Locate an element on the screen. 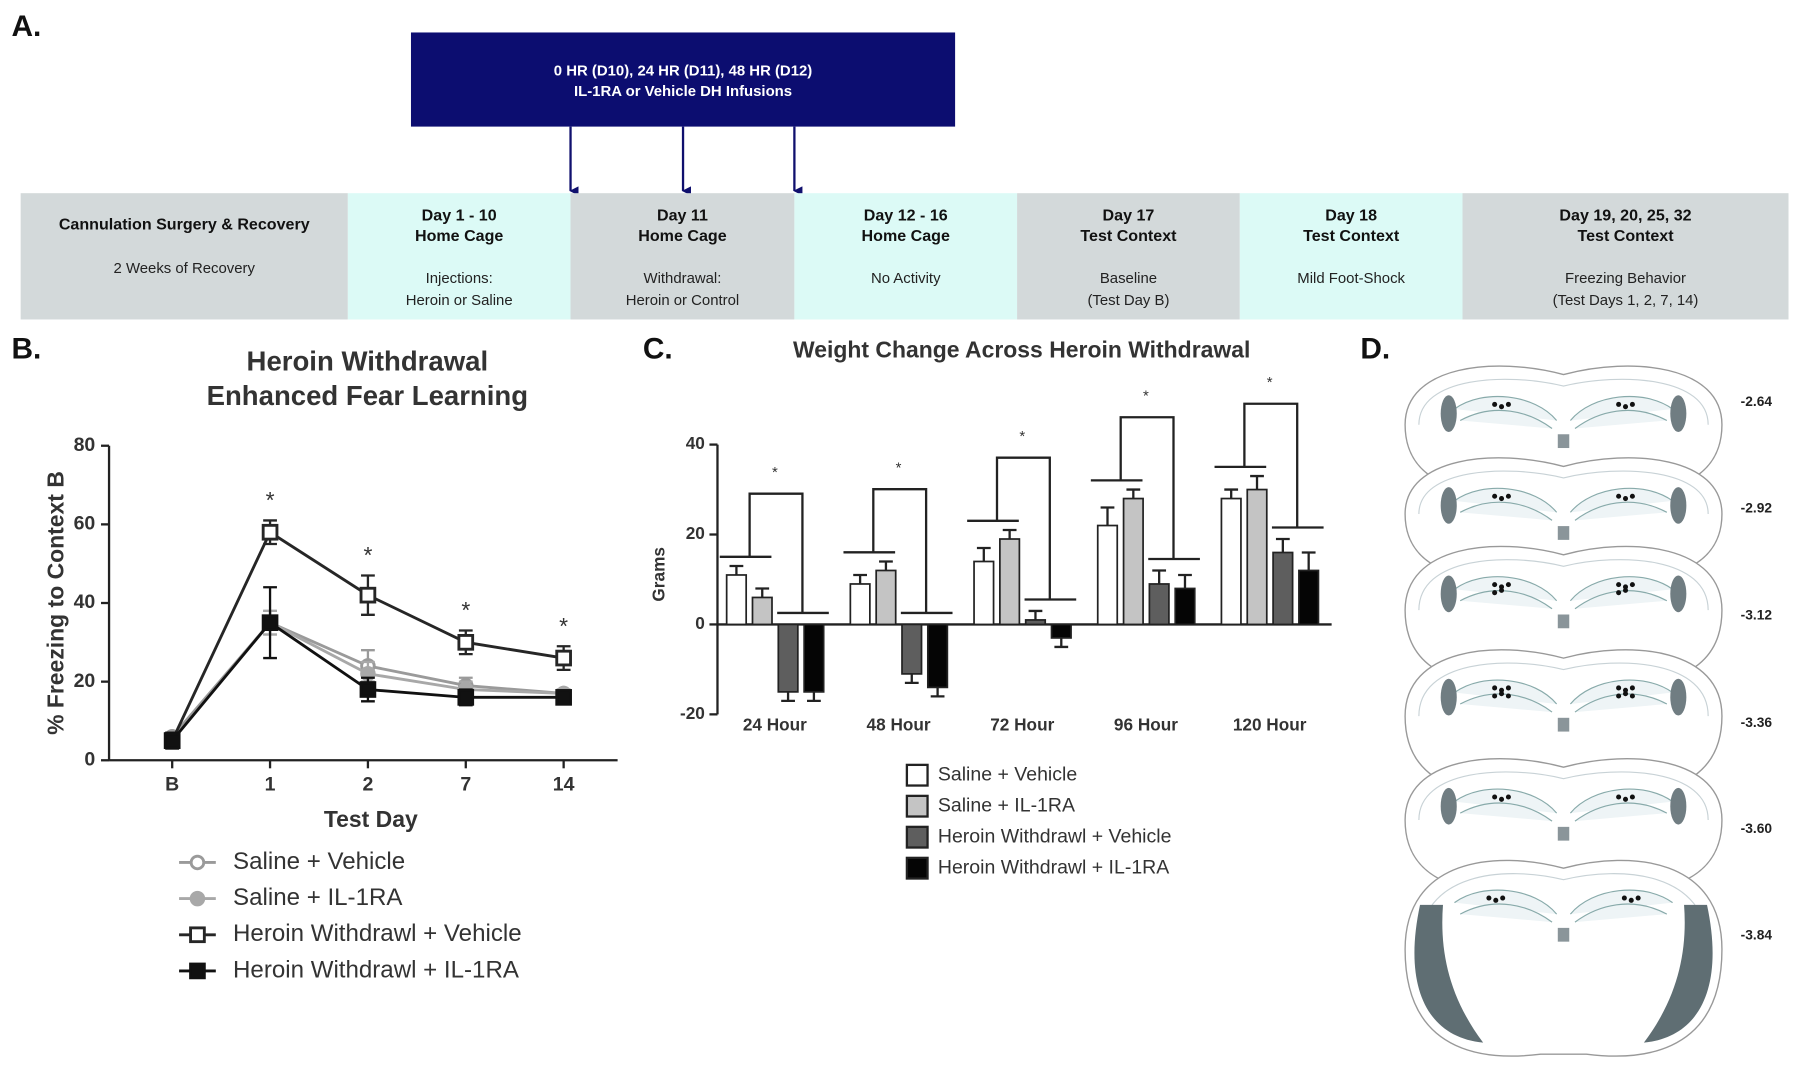  coordinate-label: -3.60 is located at coordinates (1757, 828).